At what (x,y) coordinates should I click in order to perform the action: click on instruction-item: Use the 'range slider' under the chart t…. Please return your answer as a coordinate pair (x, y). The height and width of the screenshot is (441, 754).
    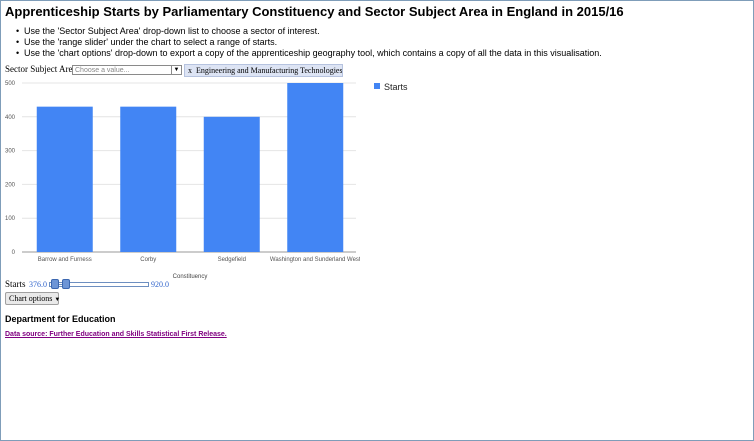
    Looking at the image, I should click on (309, 42).